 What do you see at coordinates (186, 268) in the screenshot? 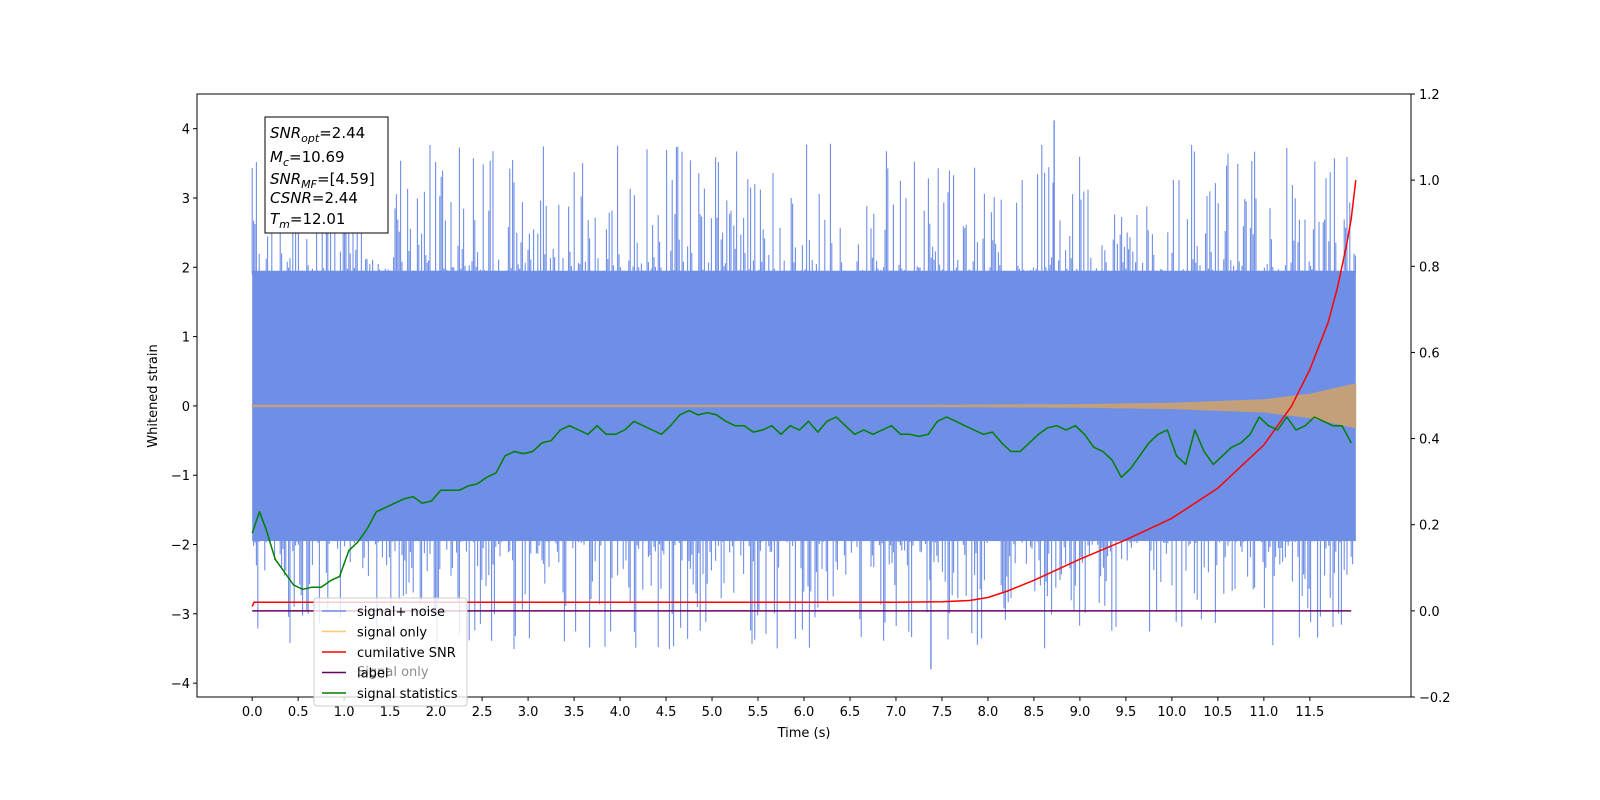
I see `y-tick-label: 2` at bounding box center [186, 268].